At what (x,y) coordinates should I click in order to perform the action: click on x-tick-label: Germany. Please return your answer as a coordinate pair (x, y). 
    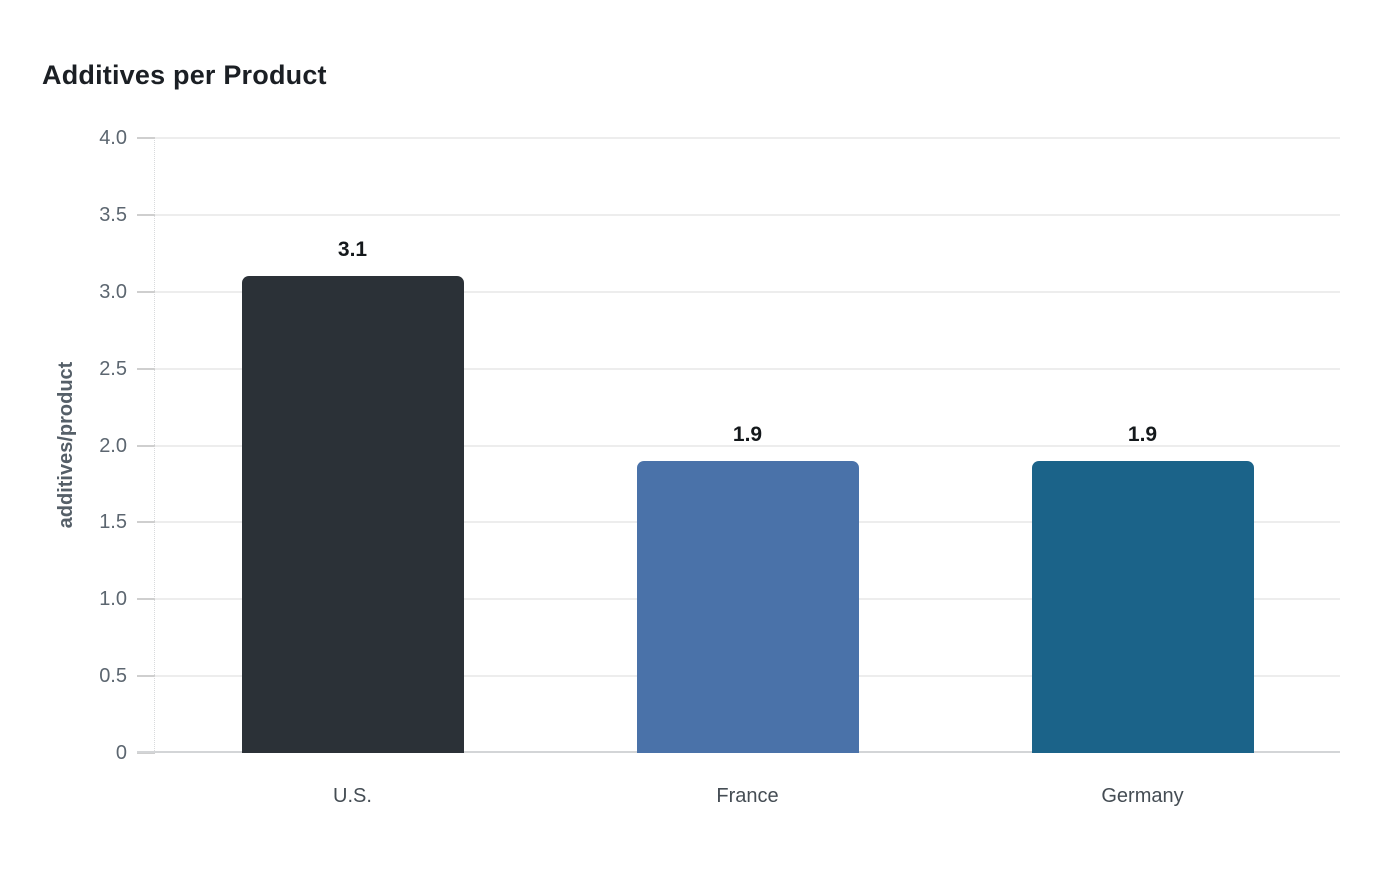
    Looking at the image, I should click on (1142, 796).